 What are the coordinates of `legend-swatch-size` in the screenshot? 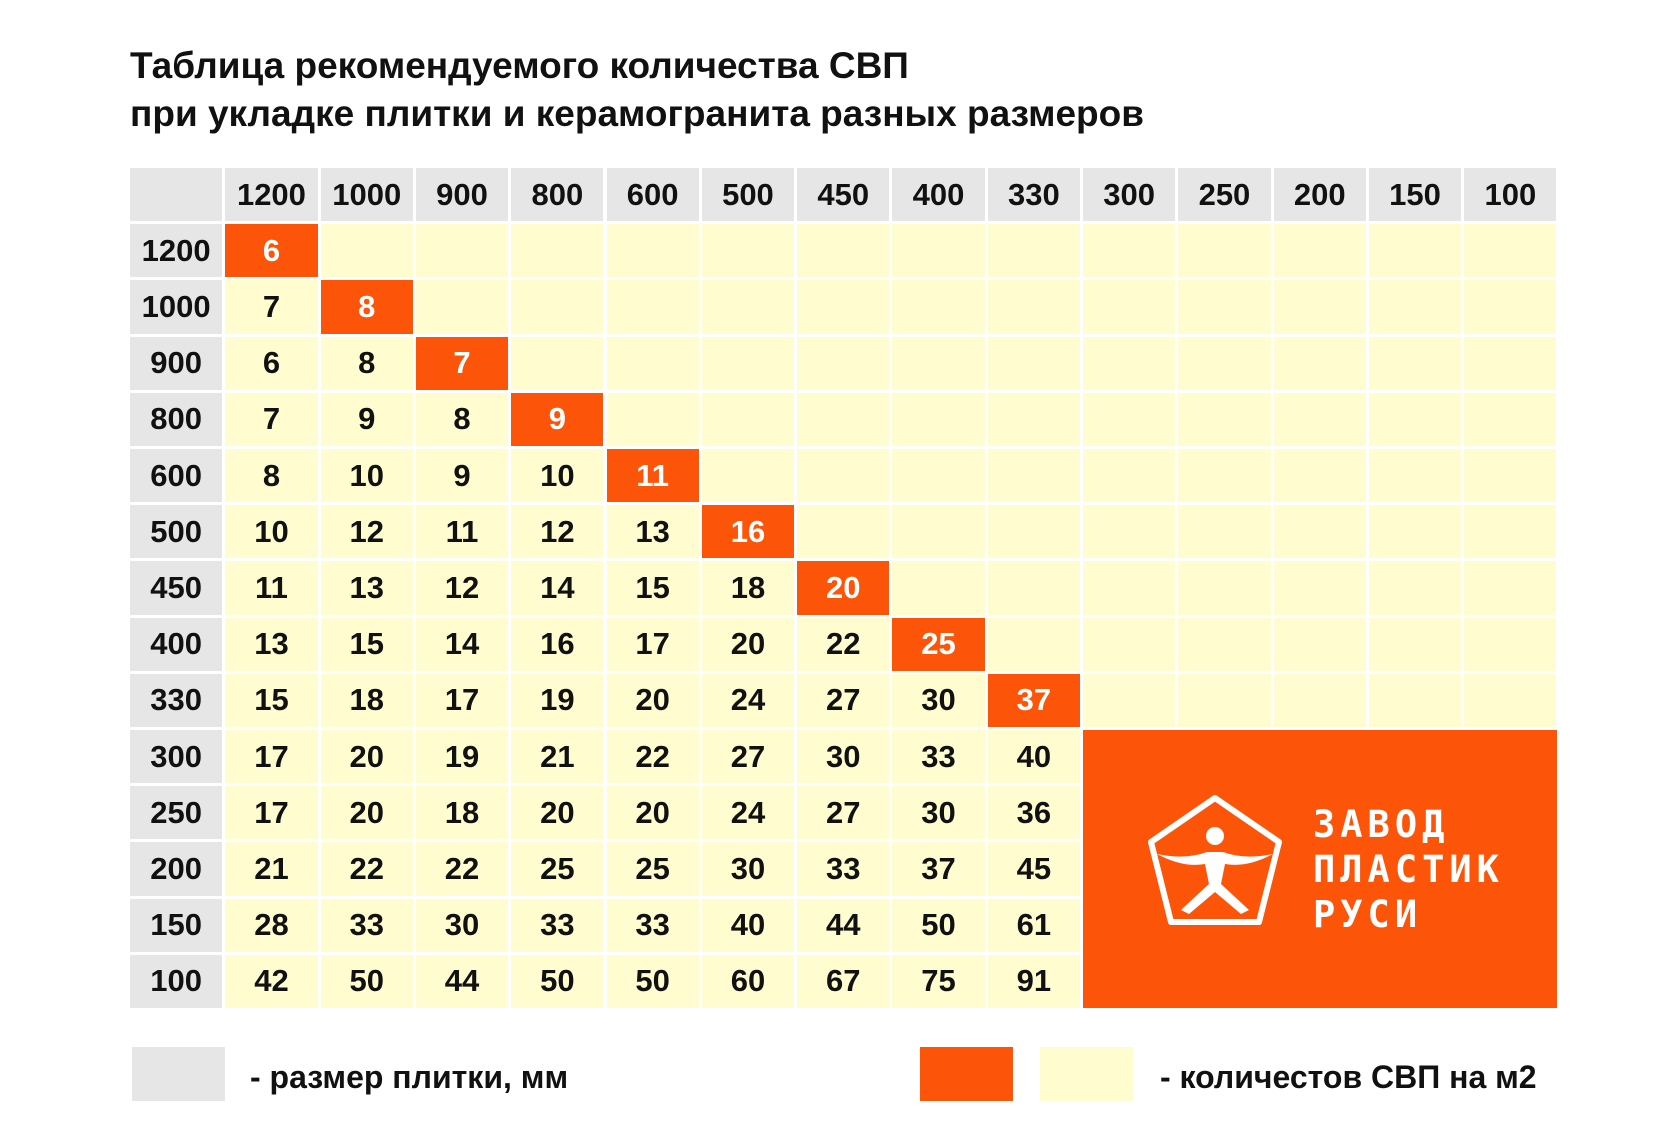 It's located at (178, 1074).